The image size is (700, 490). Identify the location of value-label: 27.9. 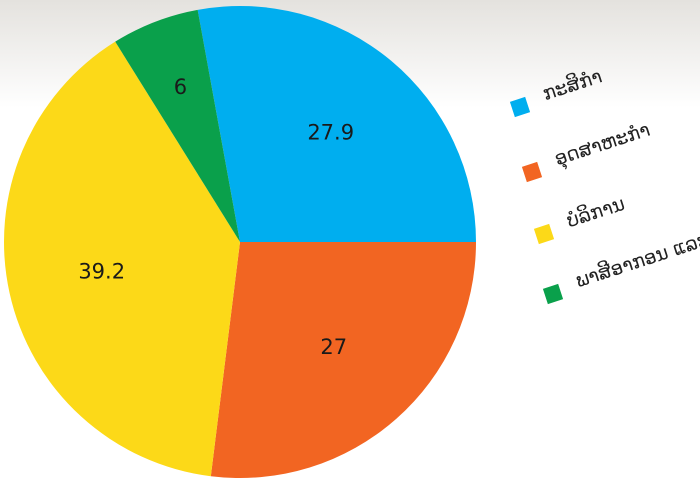
(330, 132).